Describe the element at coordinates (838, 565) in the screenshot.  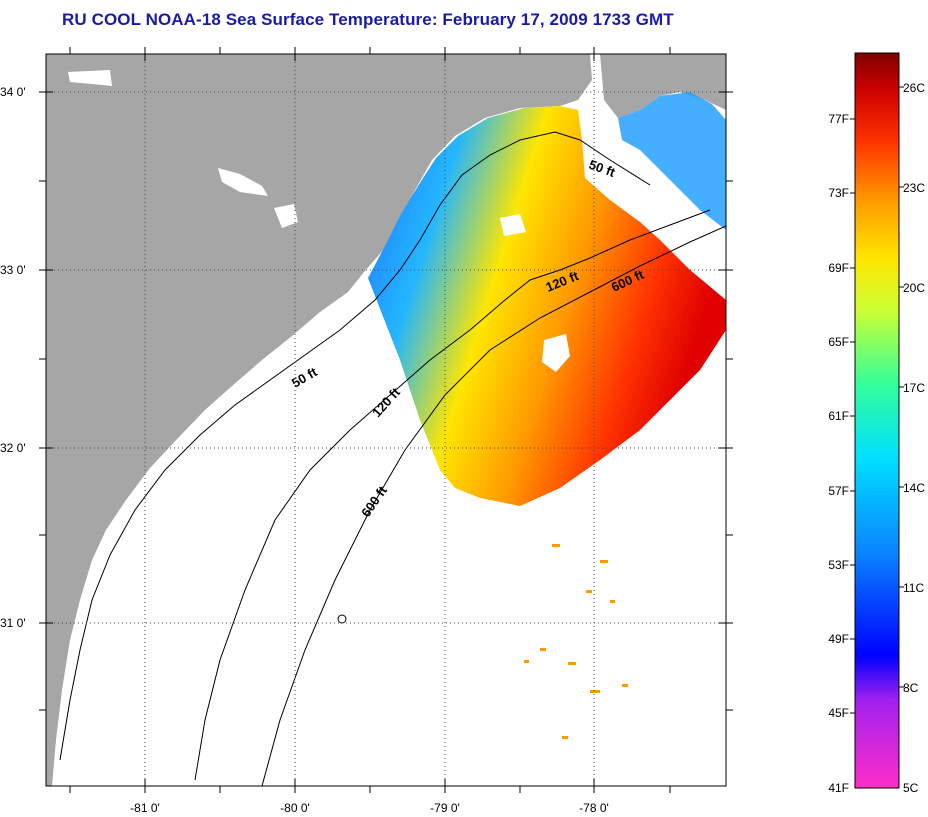
I see `colorbar-f-label: 53F` at that location.